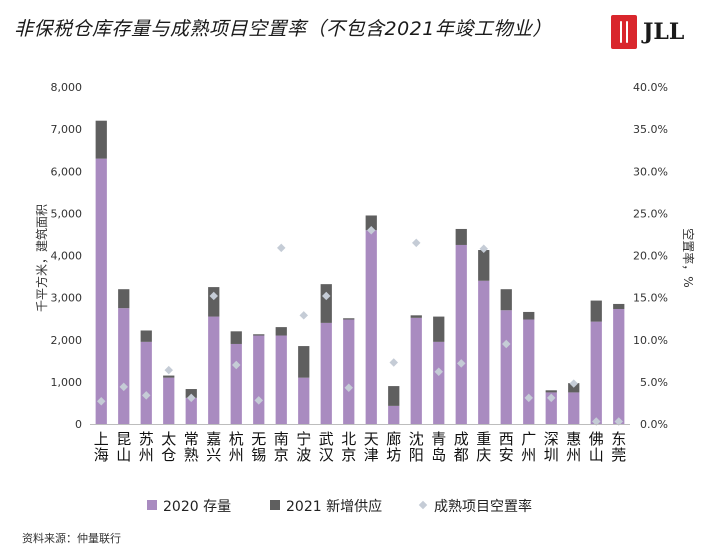 The height and width of the screenshot is (557, 721). Describe the element at coordinates (303, 439) in the screenshot. I see `category-label: 宁` at that location.